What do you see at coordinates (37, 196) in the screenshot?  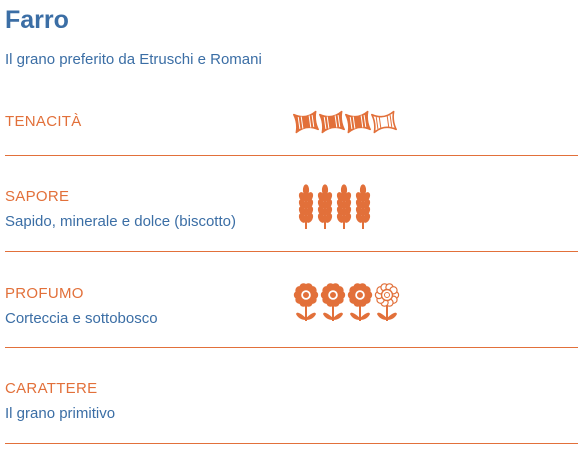 I see `row-label: SAPORE` at bounding box center [37, 196].